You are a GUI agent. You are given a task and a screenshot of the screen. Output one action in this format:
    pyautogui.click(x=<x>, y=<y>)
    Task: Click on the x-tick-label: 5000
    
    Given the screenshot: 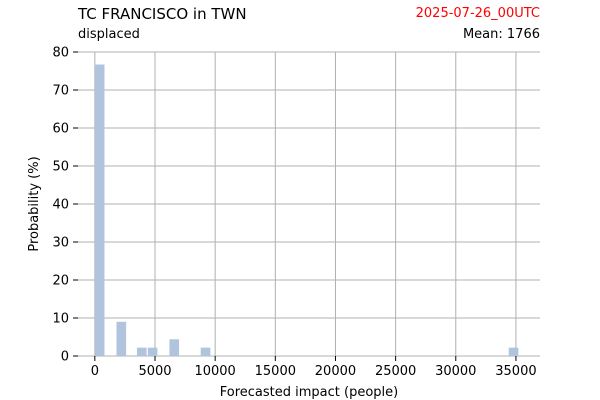 What is the action you would take?
    pyautogui.click(x=154, y=371)
    